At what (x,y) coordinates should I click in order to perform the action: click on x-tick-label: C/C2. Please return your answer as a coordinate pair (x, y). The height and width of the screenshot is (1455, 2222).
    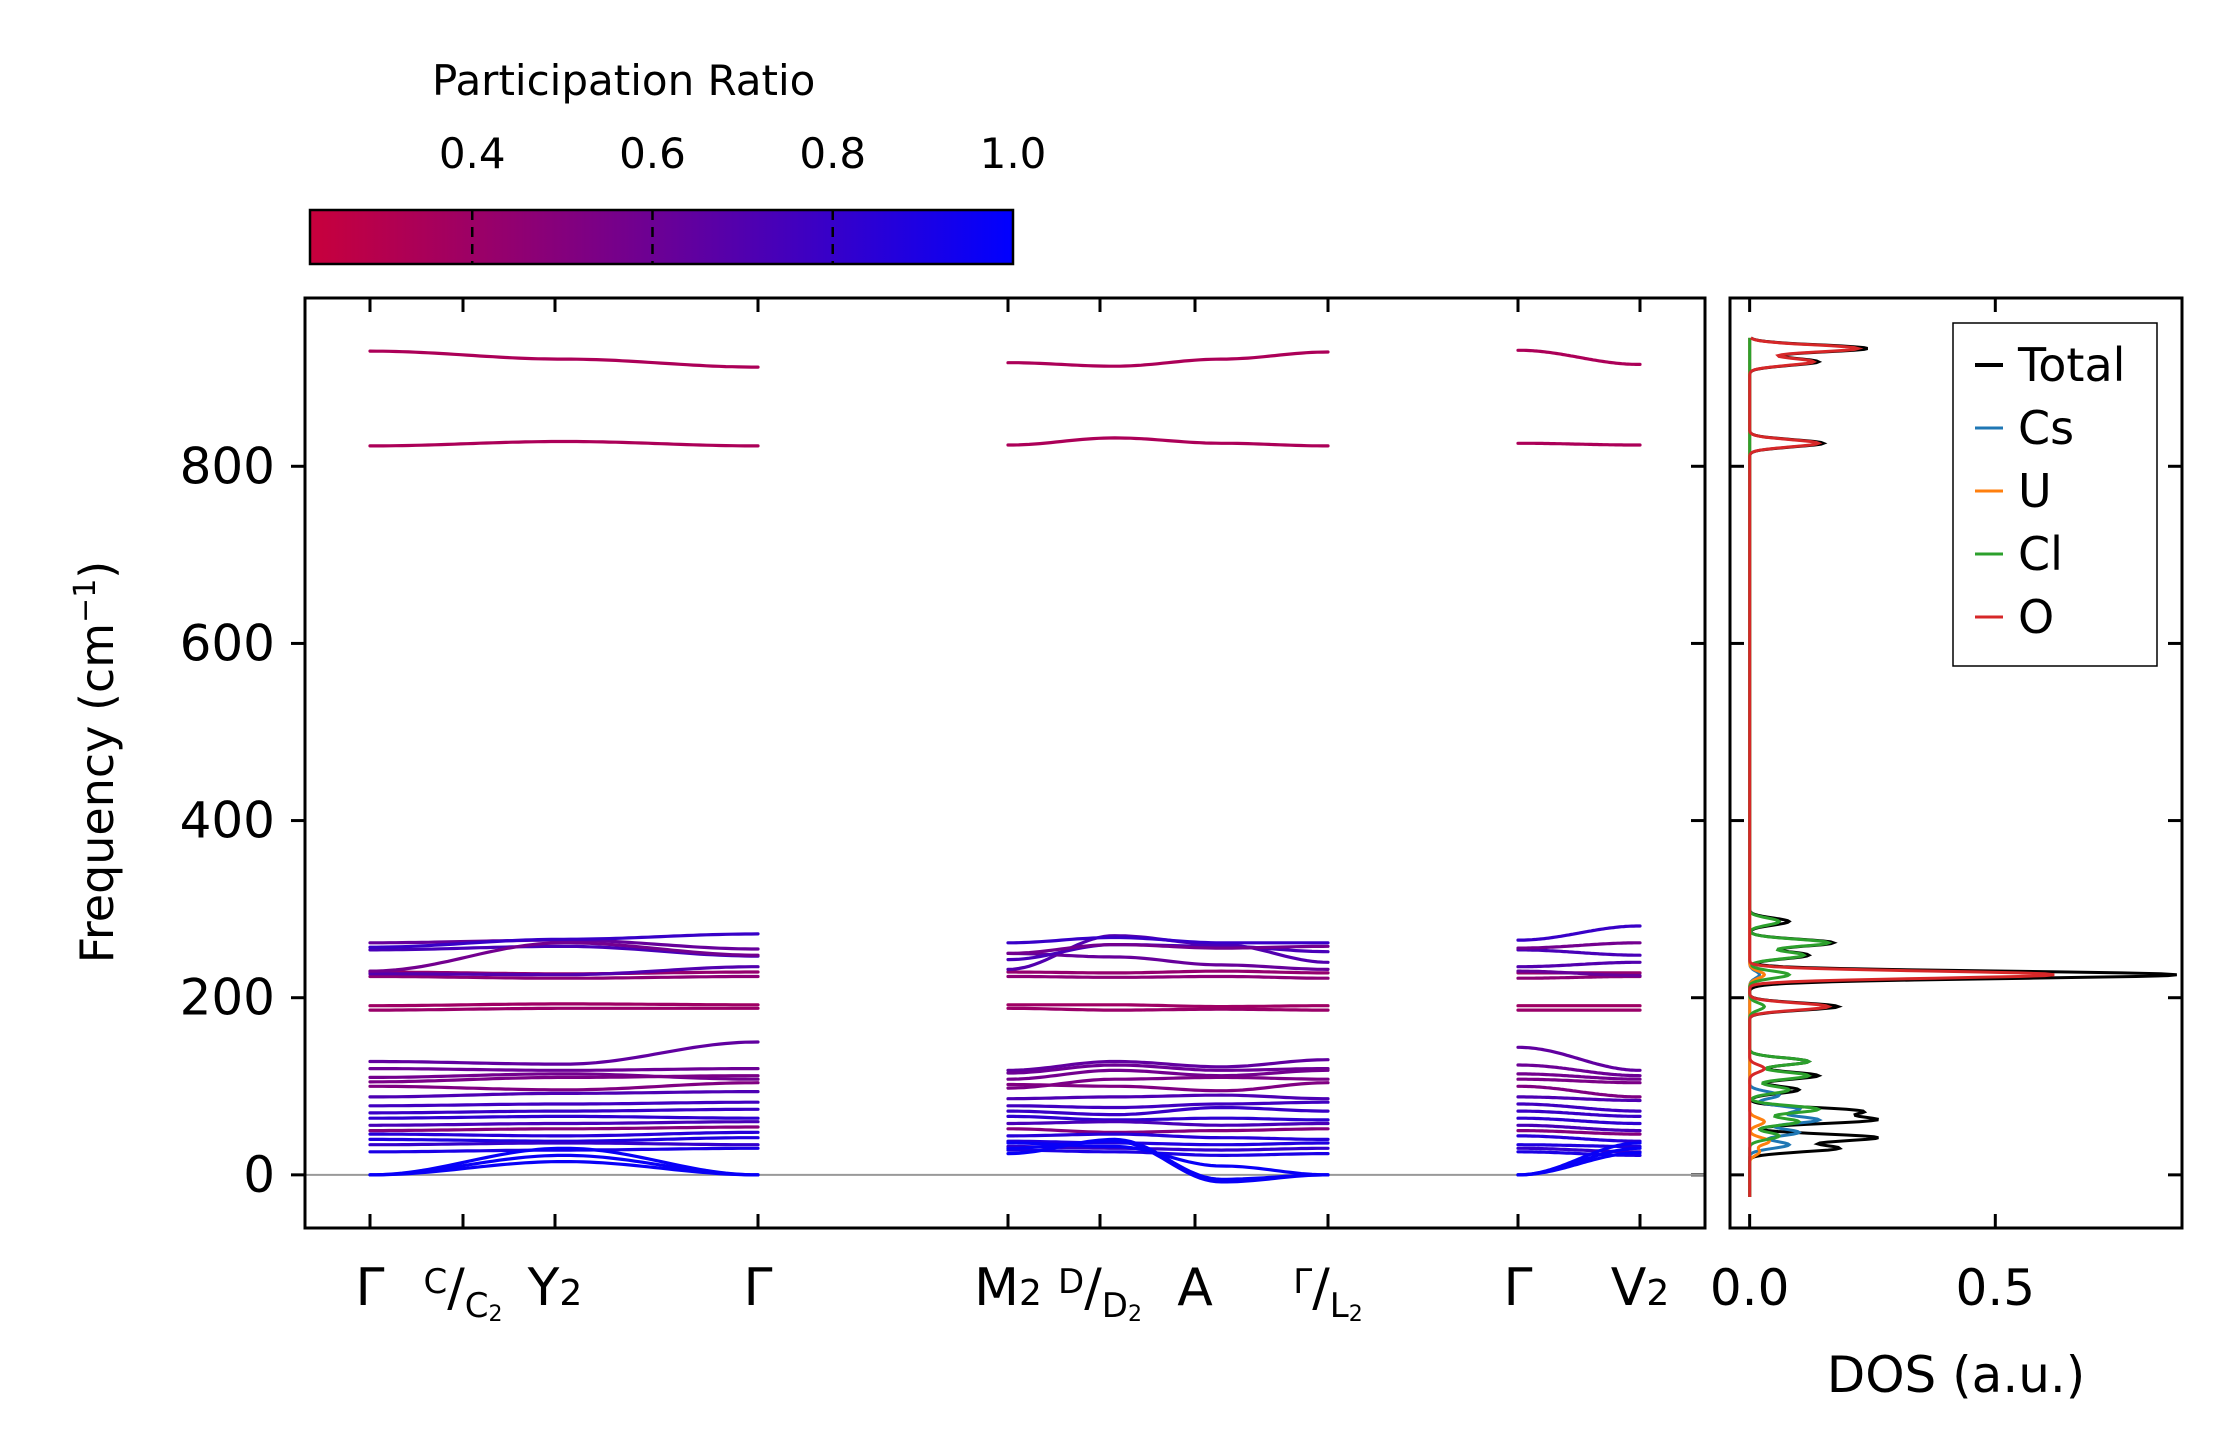
    Looking at the image, I should click on (462, 1292).